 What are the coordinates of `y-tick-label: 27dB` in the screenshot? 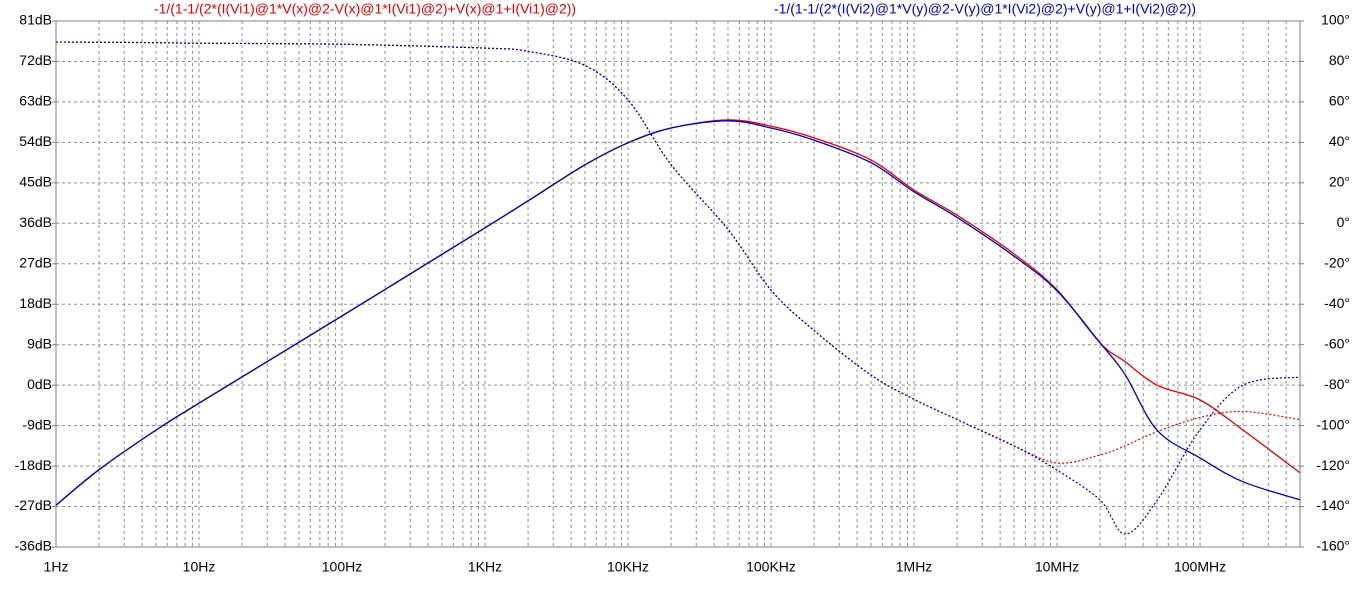 It's located at (35, 262).